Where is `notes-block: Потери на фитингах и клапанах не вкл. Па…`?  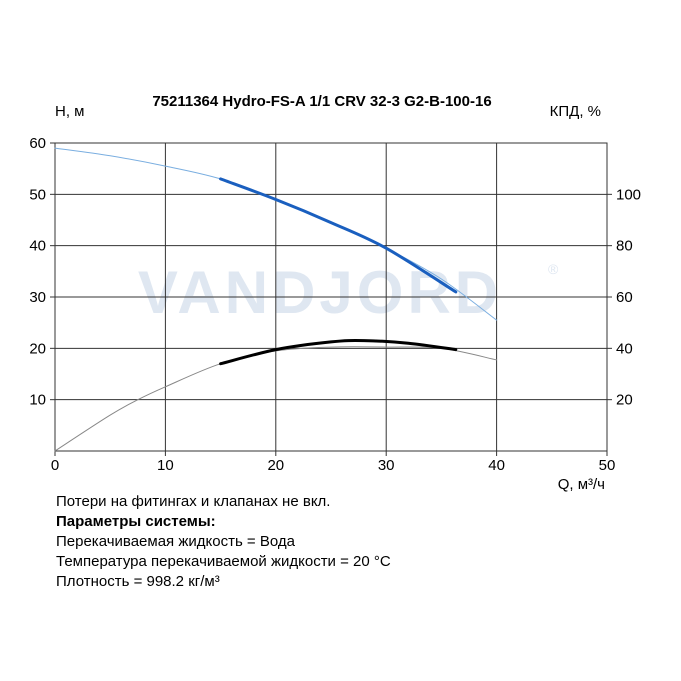
notes-block: Потери на фитингах и клапанах не вкл. Па… is located at coordinates (223, 542).